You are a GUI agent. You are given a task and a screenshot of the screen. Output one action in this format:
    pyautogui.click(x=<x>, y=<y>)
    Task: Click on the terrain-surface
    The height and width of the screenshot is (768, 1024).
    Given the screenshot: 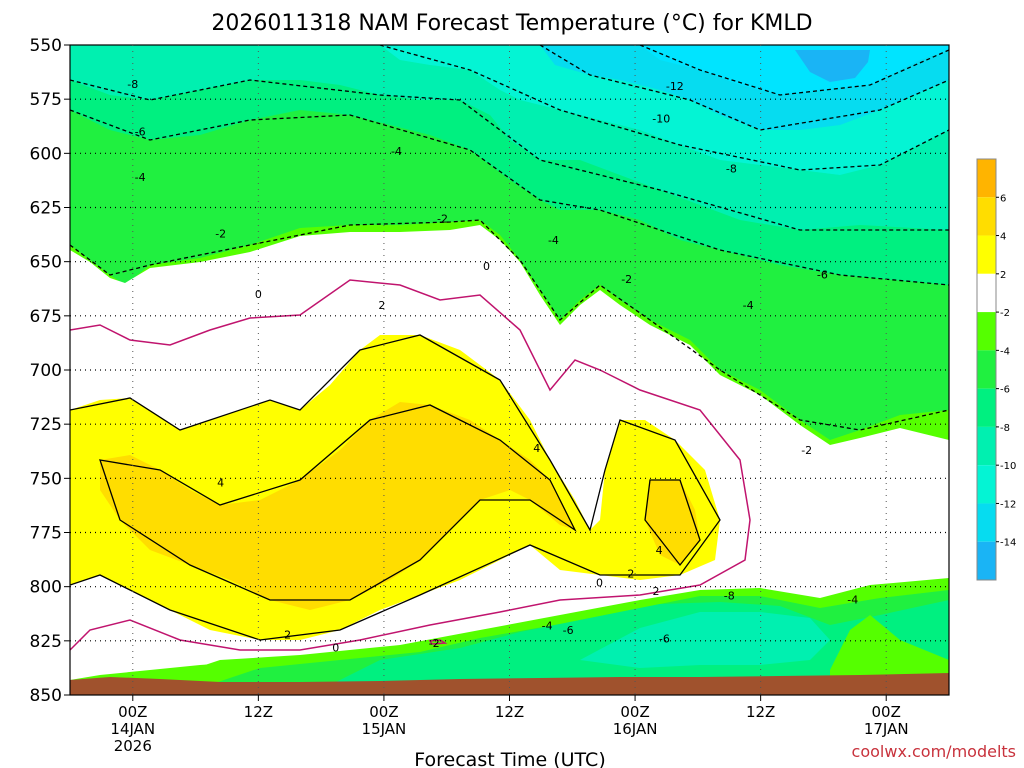 What is the action you would take?
    pyautogui.click(x=509, y=684)
    